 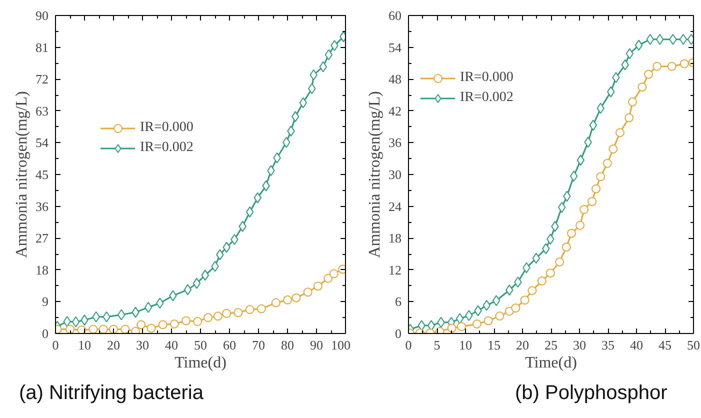 What do you see at coordinates (42, 174) in the screenshot?
I see `y-tick-label: 45` at bounding box center [42, 174].